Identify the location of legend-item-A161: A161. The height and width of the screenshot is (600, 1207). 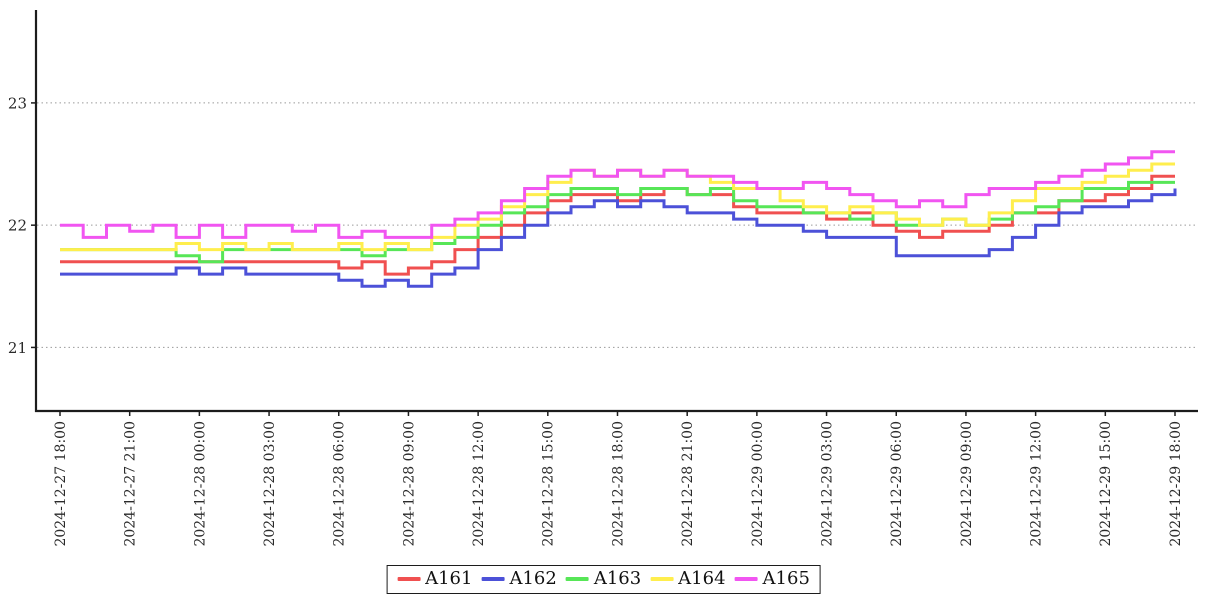
(434, 579).